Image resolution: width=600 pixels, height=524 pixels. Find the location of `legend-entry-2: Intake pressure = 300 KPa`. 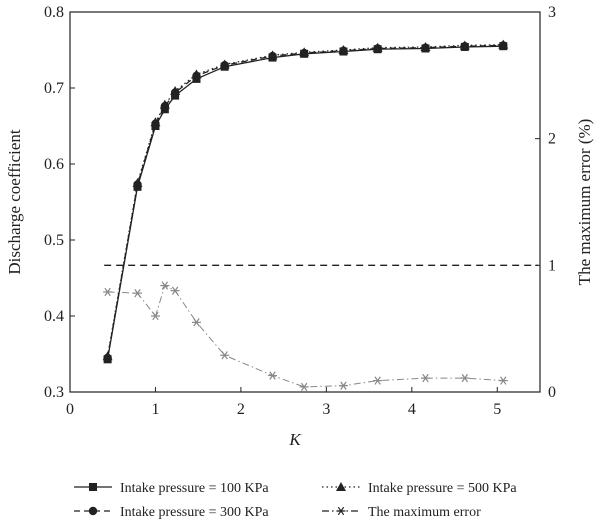

legend-entry-2: Intake pressure = 300 KPa is located at coordinates (194, 512).